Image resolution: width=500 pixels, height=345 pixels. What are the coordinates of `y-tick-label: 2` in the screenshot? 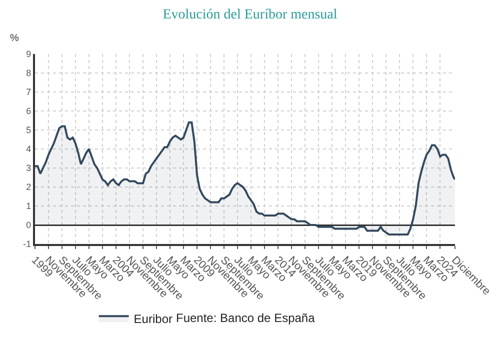 It's located at (29, 187).